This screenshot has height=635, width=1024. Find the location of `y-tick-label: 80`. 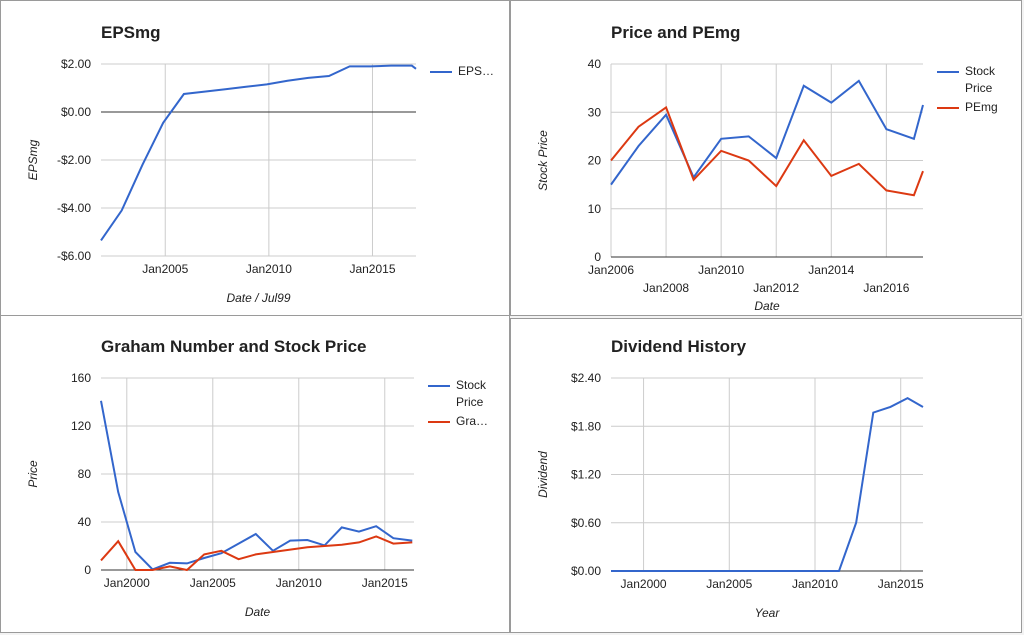

y-tick-label: 80 is located at coordinates (85, 474).